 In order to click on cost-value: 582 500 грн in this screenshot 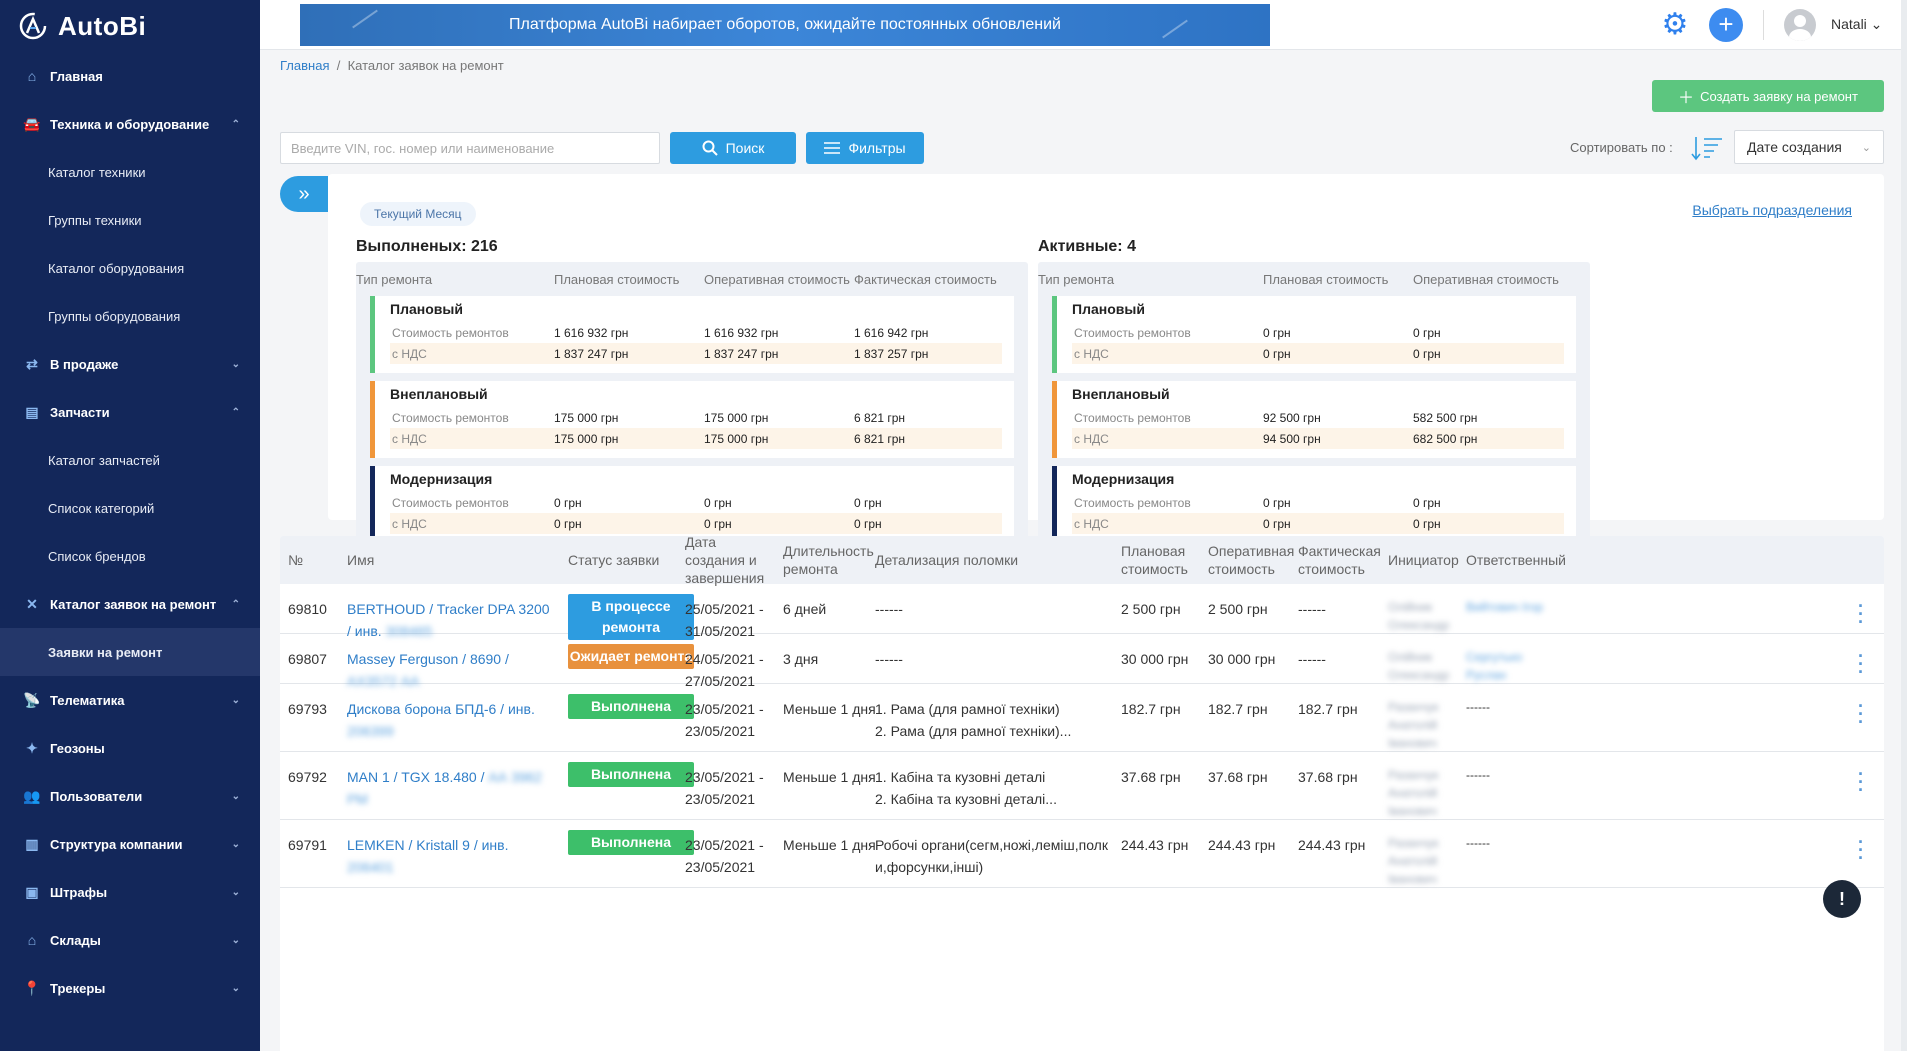, I will do `click(1445, 417)`.